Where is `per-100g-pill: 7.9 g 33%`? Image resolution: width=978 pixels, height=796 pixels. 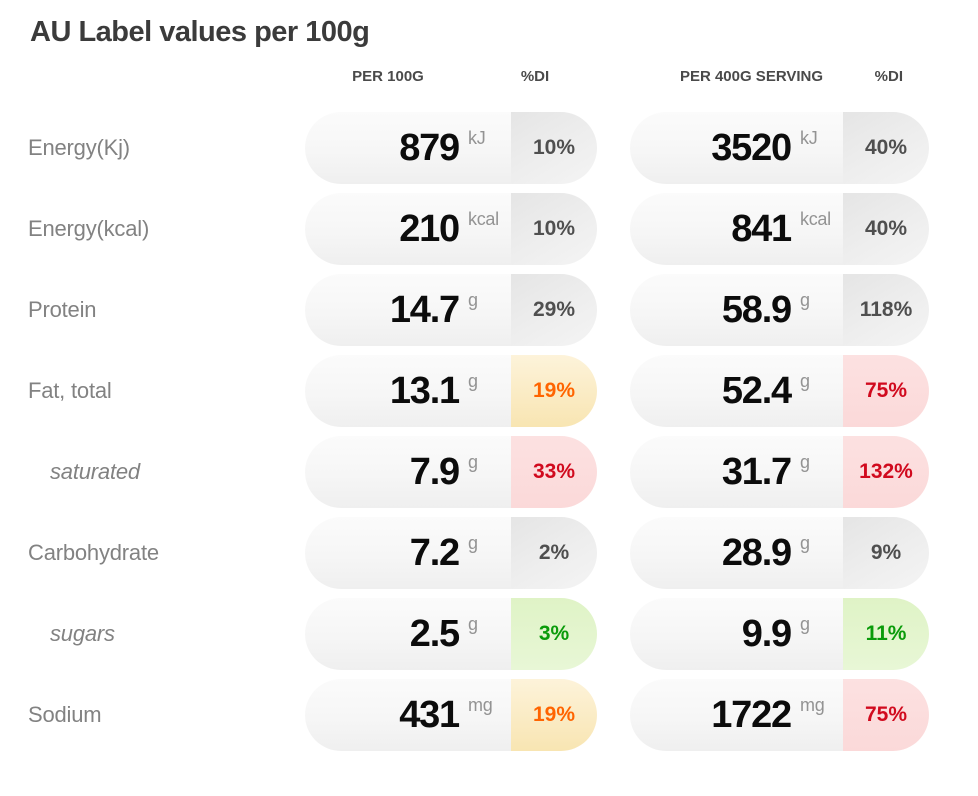 per-100g-pill: 7.9 g 33% is located at coordinates (451, 472).